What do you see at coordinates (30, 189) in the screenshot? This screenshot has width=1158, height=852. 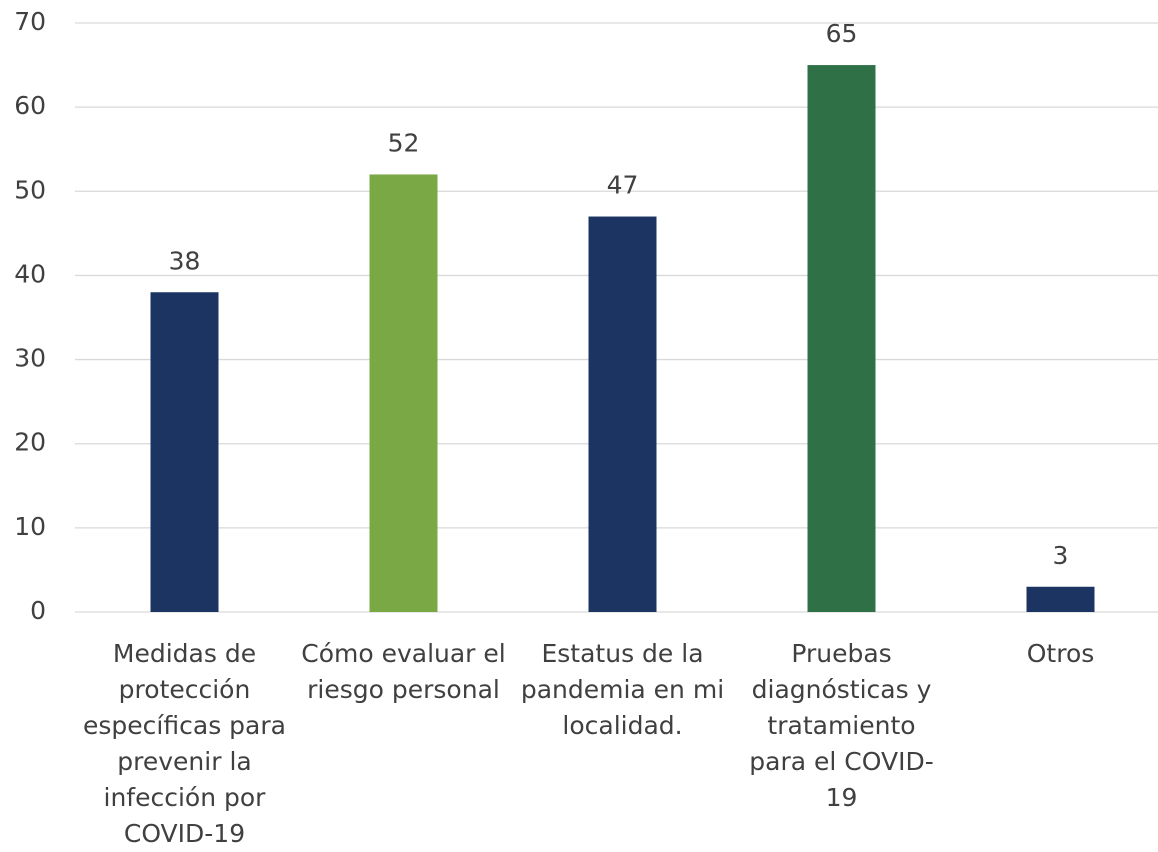 I see `y-tick-label: 50` at bounding box center [30, 189].